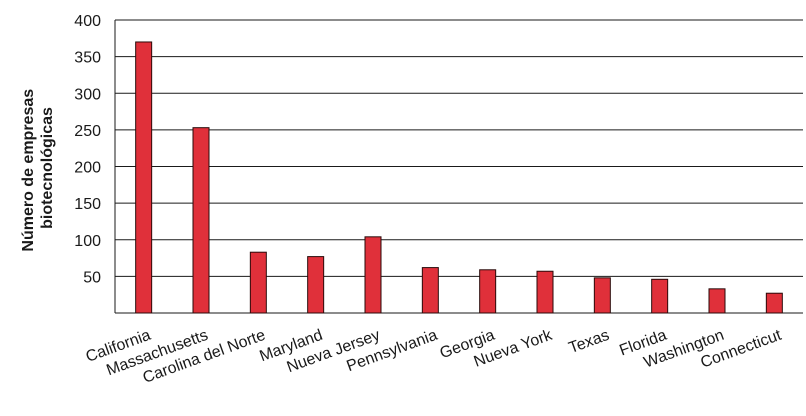  What do you see at coordinates (87, 168) in the screenshot?
I see `y-tick-label: 200` at bounding box center [87, 168].